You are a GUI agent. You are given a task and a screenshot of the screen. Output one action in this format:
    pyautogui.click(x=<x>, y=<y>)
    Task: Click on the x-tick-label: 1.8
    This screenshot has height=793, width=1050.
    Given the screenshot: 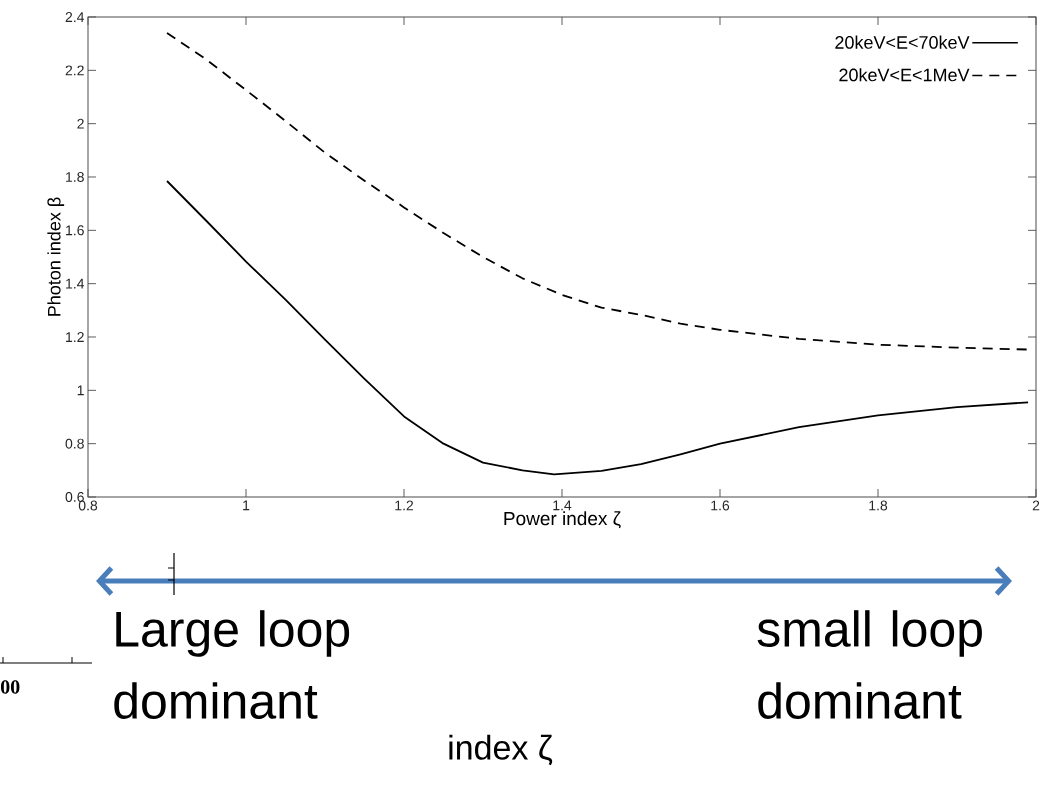 What is the action you would take?
    pyautogui.click(x=878, y=505)
    